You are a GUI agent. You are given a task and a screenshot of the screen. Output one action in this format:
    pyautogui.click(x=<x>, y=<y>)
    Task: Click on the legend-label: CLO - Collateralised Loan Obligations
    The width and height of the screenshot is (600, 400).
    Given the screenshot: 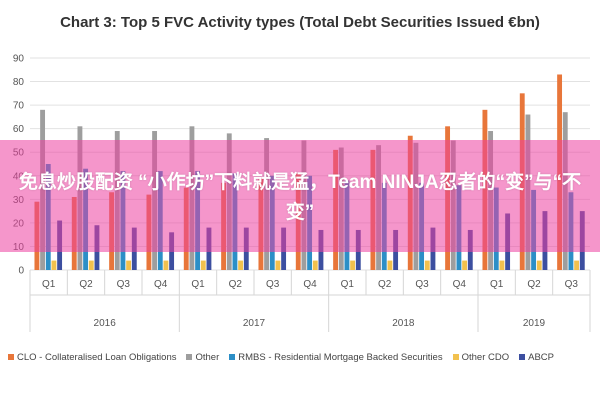 What is the action you would take?
    pyautogui.click(x=97, y=357)
    